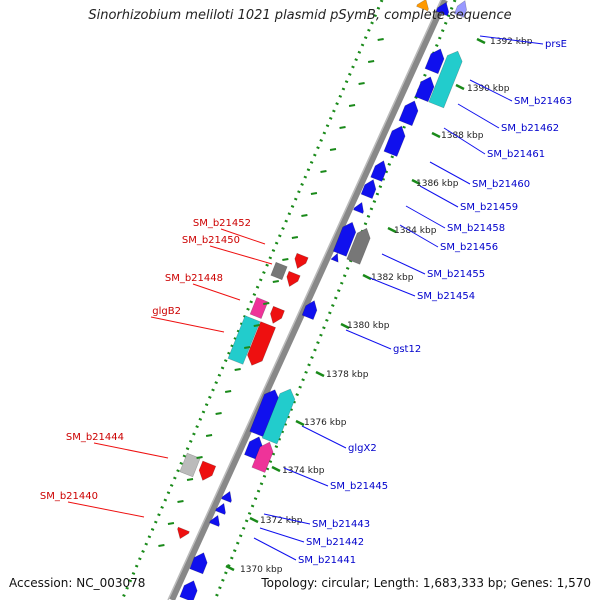 This screenshot has height=600, width=600. Describe the element at coordinates (325, 423) in the screenshot. I see `kbp-tick-label-8: 1376 kbp` at that location.